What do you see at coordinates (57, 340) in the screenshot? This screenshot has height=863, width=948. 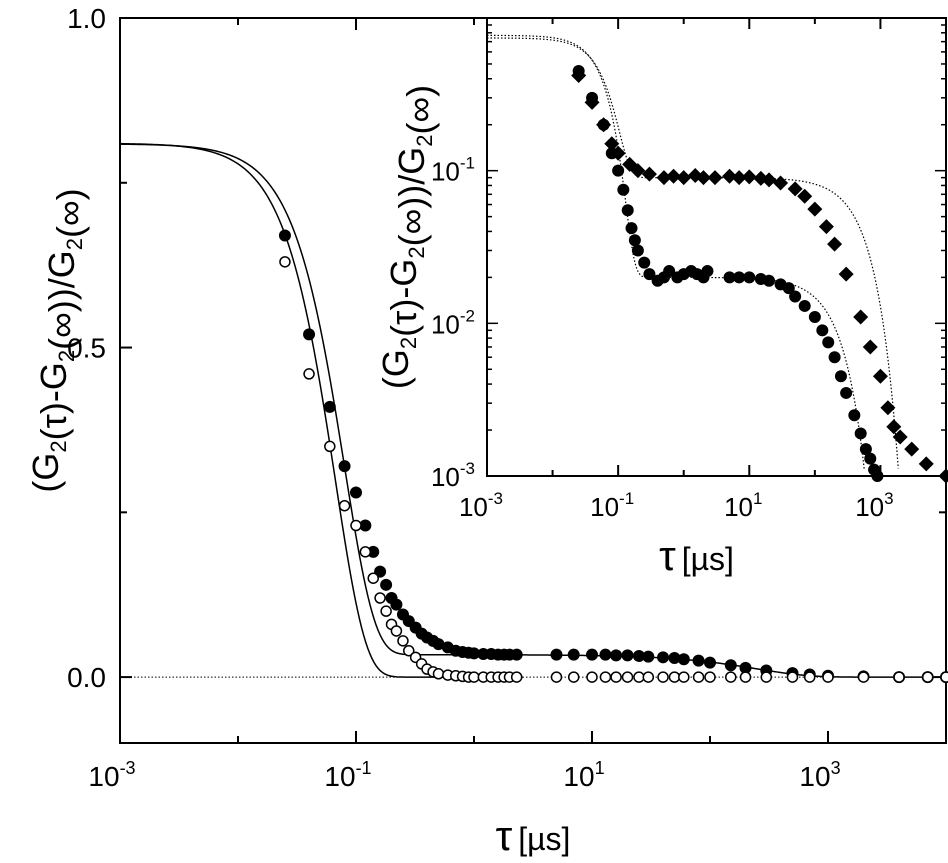 I see `main-y-axis-label: (G2(τ)-G2(∞))/G2(∞)` at bounding box center [57, 340].